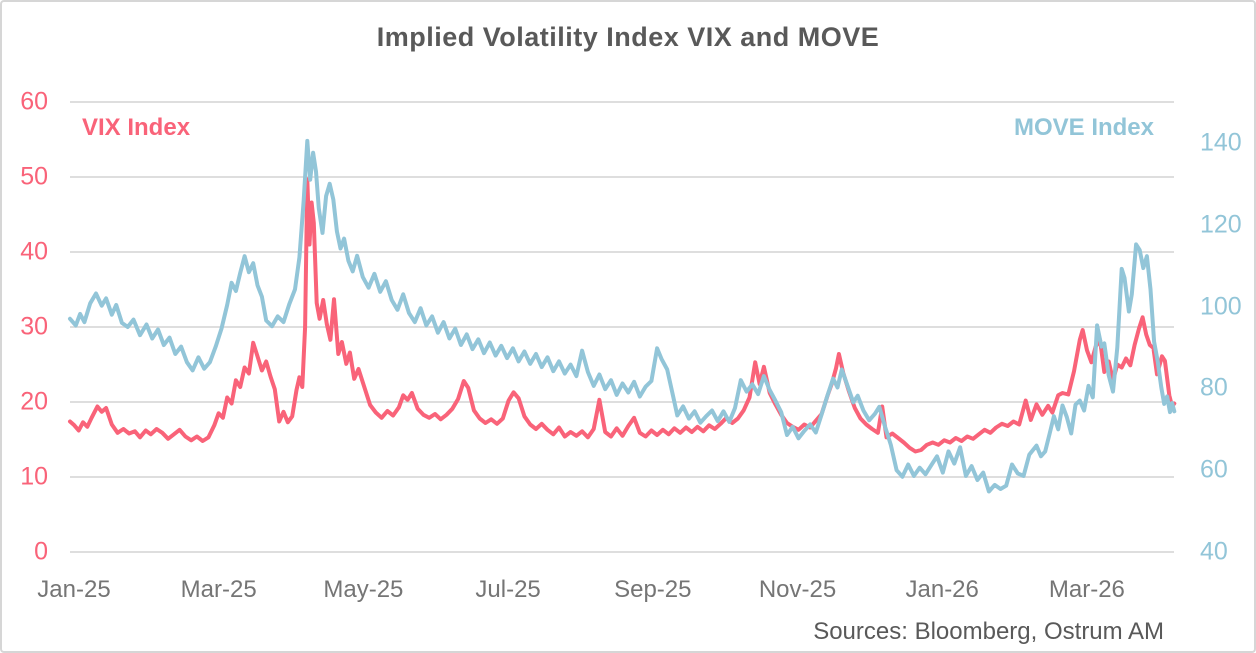  What do you see at coordinates (797, 589) in the screenshot?
I see `x-axis-tick: Nov-25` at bounding box center [797, 589].